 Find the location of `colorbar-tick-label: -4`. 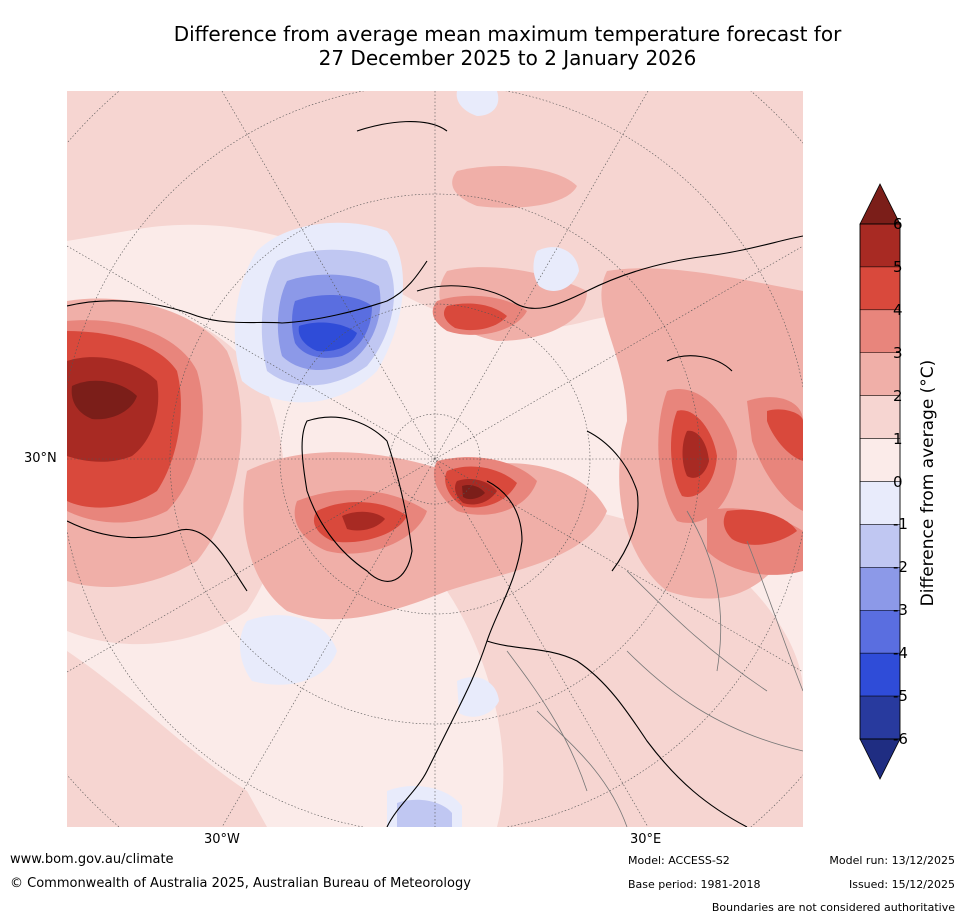

colorbar-tick-label: -4 is located at coordinates (900, 653).